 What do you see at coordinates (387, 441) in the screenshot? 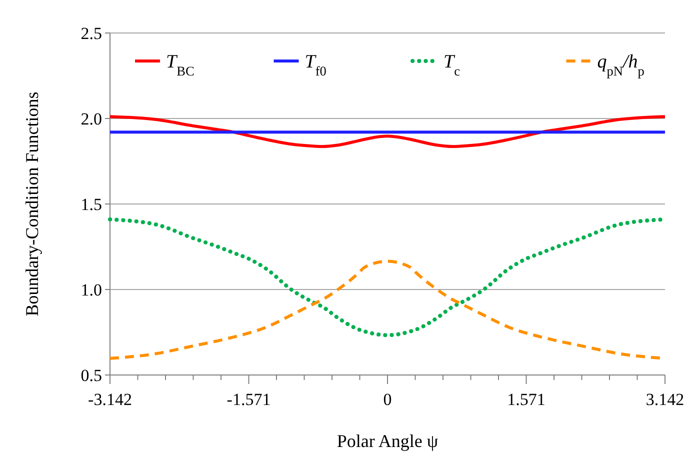
I see `x-axis-title: Polar Angle ψ` at bounding box center [387, 441].